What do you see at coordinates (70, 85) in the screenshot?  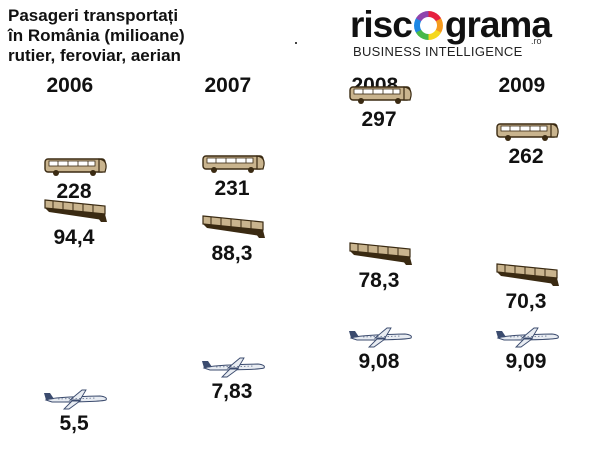 I see `year-label-2006: 2006` at bounding box center [70, 85].